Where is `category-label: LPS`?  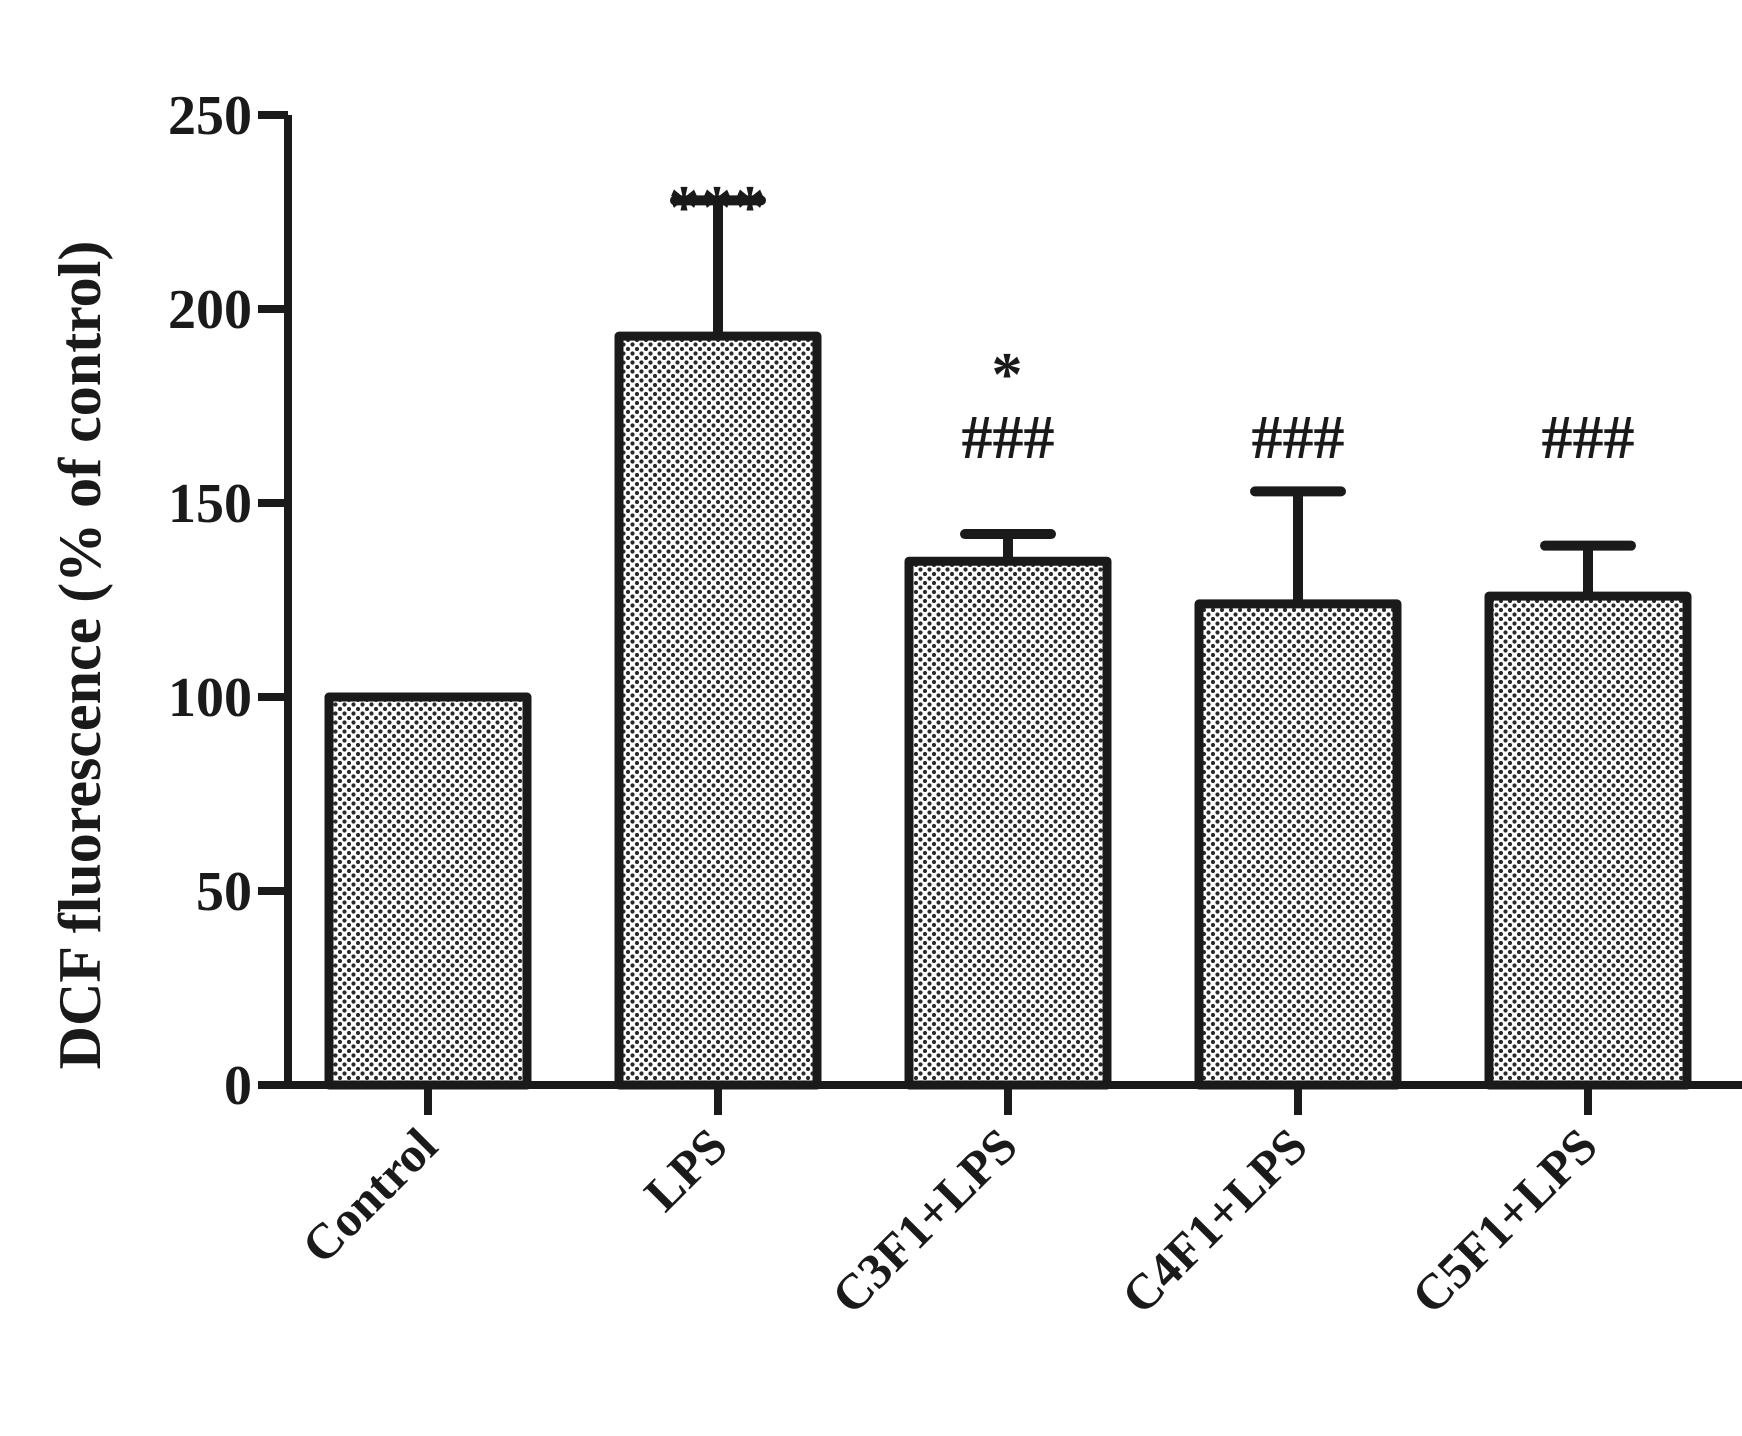
category-label: LPS is located at coordinates (685, 1169).